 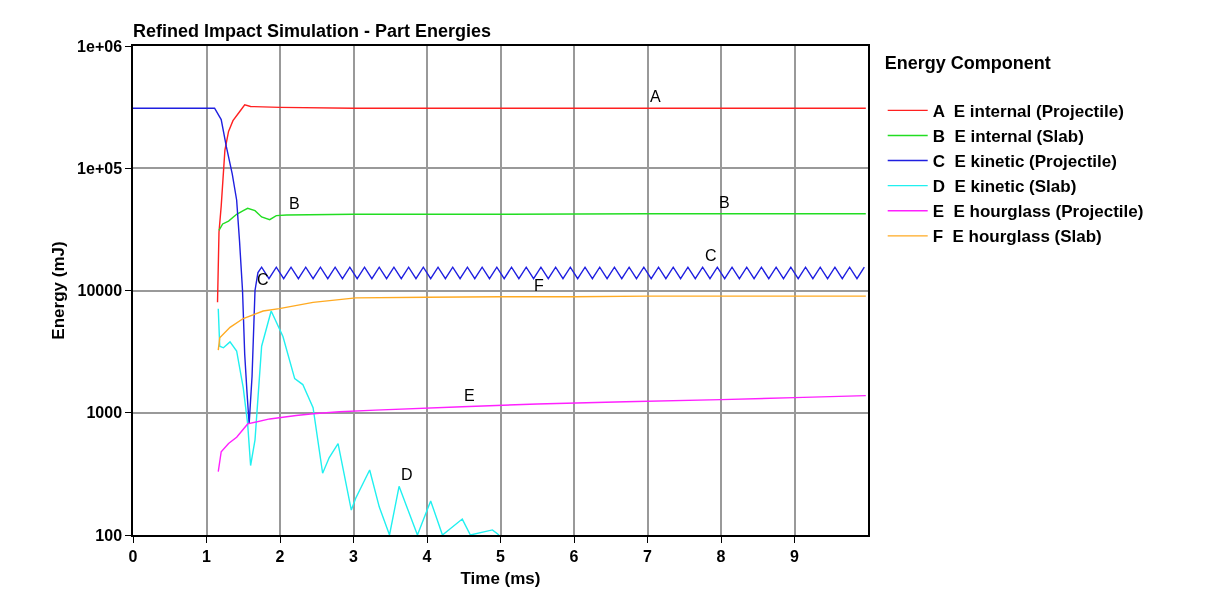 What do you see at coordinates (1004, 187) in the screenshot?
I see `legend-label: D E kinetic (Slab)` at bounding box center [1004, 187].